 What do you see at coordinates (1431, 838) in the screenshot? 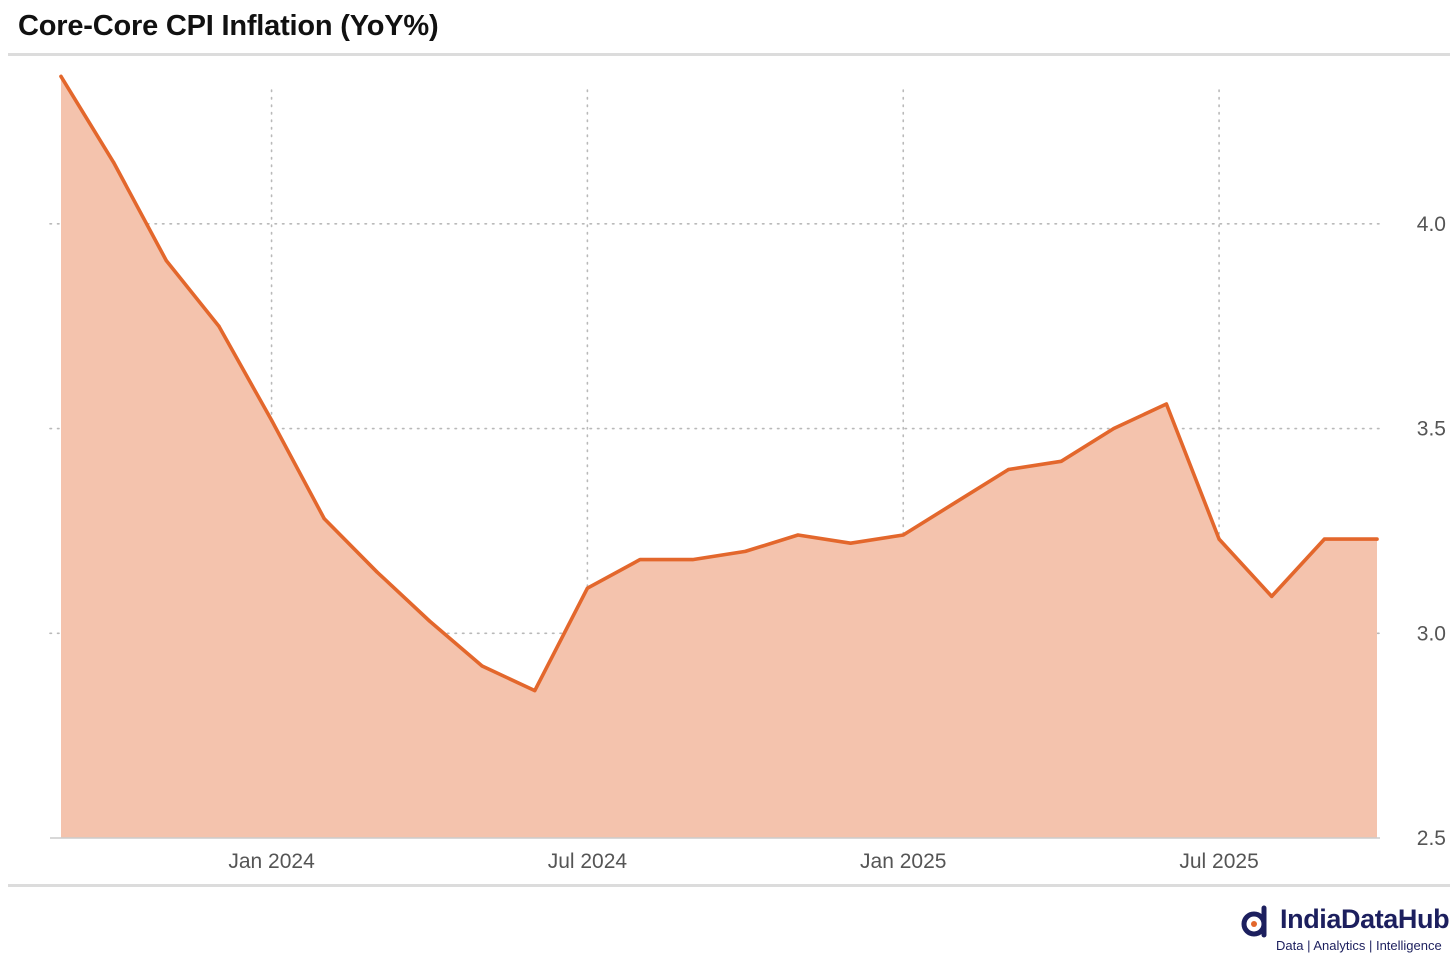
I see `y-tick-label-2.5: 2.5` at bounding box center [1431, 838].